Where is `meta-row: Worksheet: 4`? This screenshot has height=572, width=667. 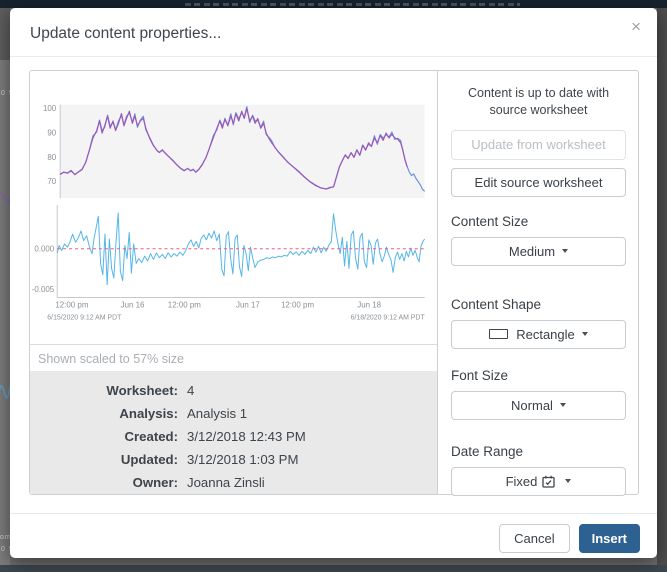 meta-row: Worksheet: 4 is located at coordinates (229, 390).